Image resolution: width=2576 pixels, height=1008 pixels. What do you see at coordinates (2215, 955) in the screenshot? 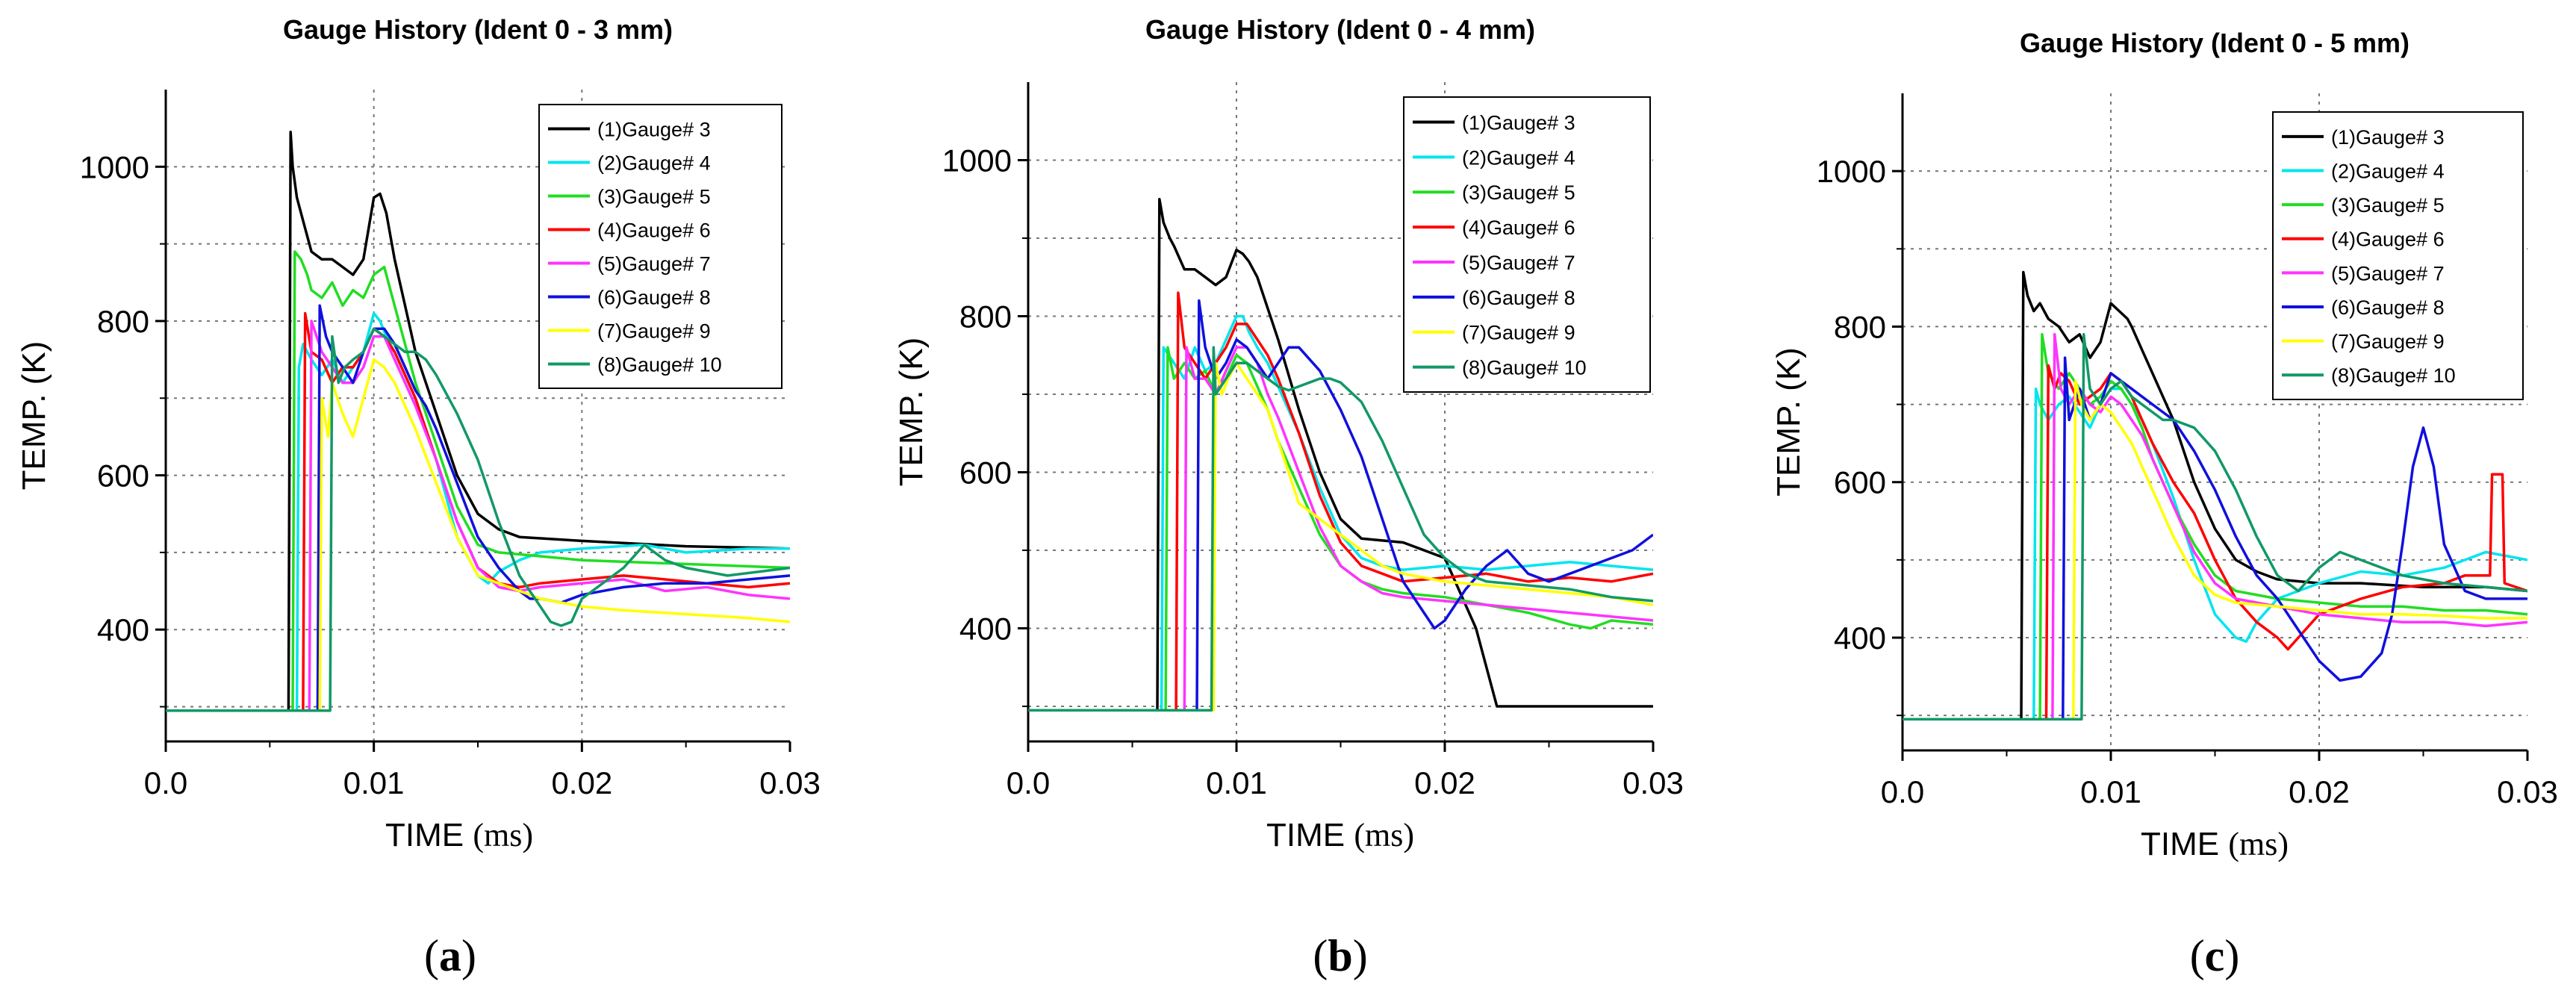
I see `panel-label: (c)` at bounding box center [2215, 955].